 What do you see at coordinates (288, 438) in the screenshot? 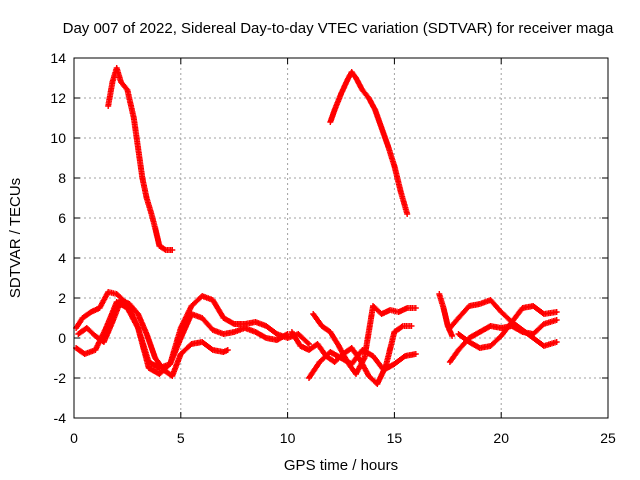
I see `x-tick-label: 10` at bounding box center [288, 438].